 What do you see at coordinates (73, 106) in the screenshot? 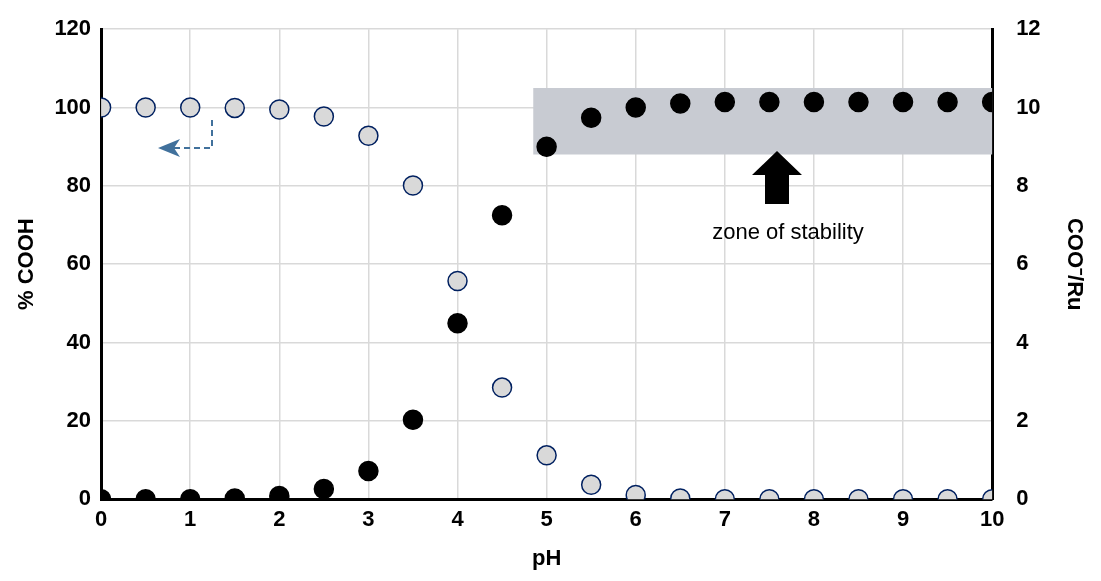
I see `y-tick-label: 100` at bounding box center [73, 106].